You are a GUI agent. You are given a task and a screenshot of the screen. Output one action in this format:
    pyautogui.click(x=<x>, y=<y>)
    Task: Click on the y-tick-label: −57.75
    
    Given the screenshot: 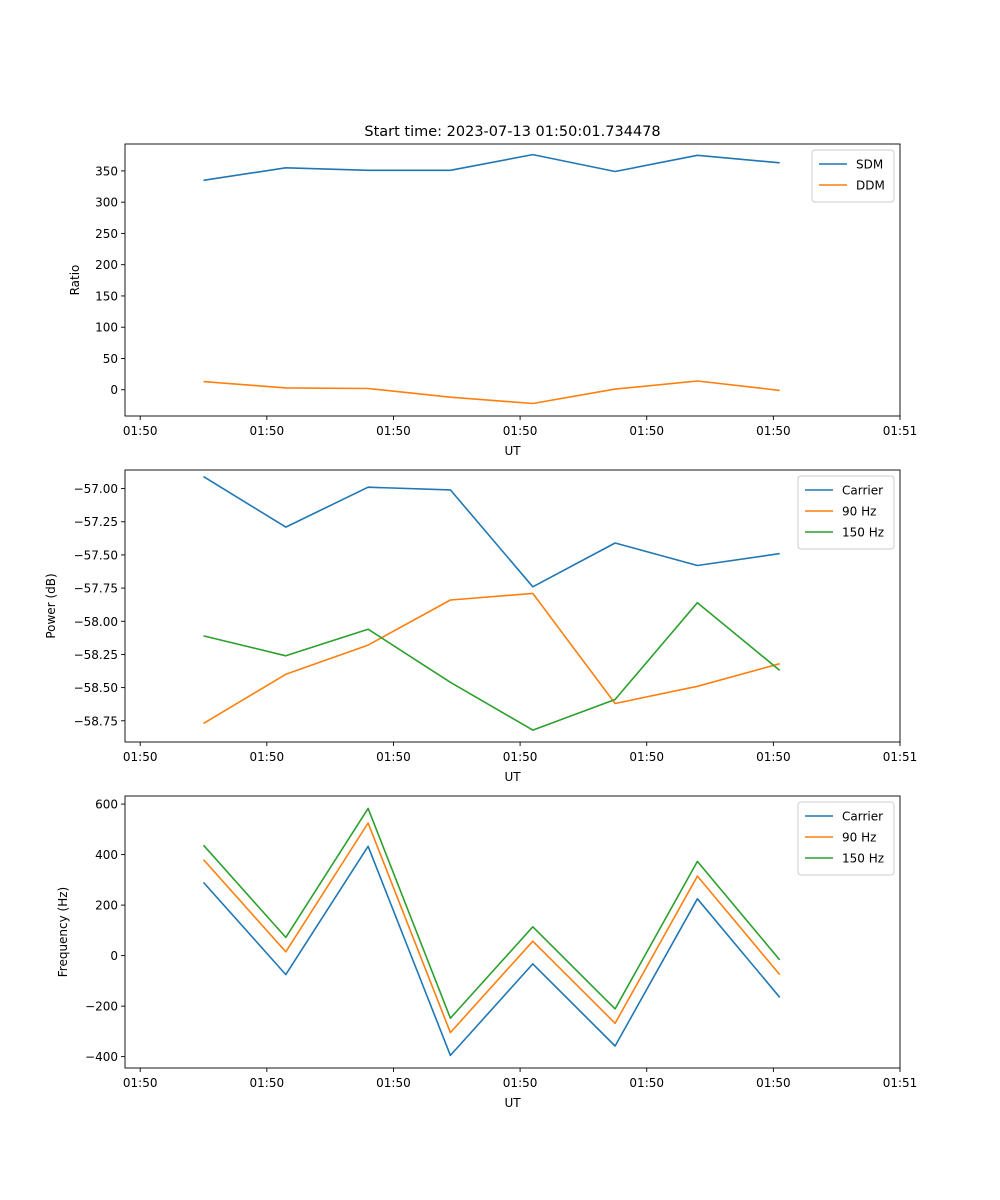 What is the action you would take?
    pyautogui.click(x=96, y=589)
    